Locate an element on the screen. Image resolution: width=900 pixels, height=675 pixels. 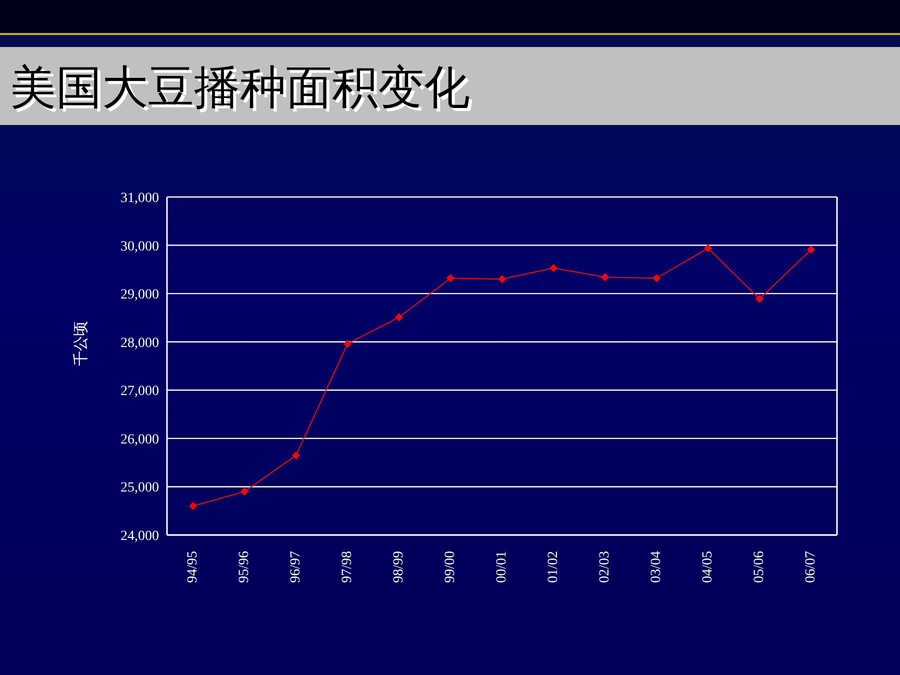
x-tick-label: 05/06 is located at coordinates (759, 567).